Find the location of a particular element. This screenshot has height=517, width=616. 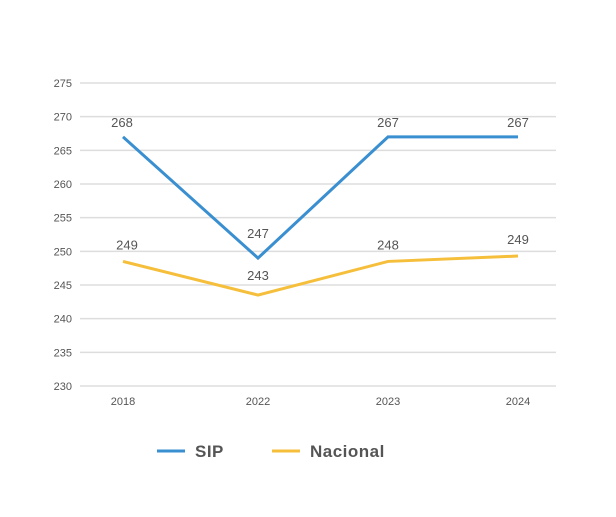

y-axis-ticks: 230 235 240 245 250 255 260 265 270 275 is located at coordinates (63, 235).